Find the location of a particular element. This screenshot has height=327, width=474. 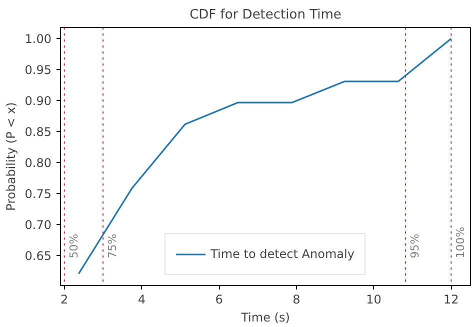

x-tick-label: 10 is located at coordinates (374, 299).